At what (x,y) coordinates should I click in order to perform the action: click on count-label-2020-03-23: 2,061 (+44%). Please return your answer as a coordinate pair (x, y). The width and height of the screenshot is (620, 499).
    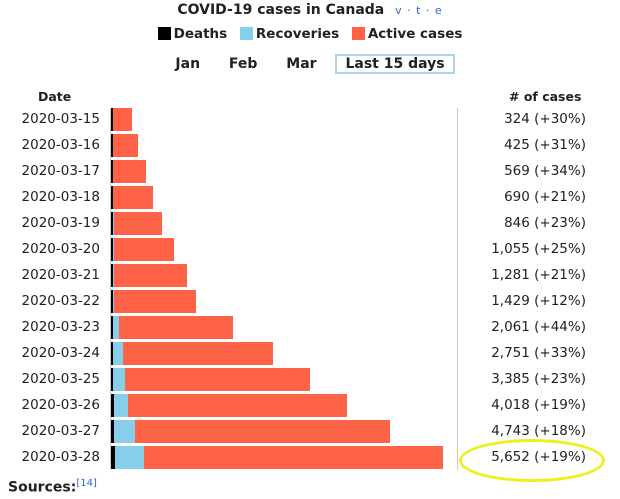
    Looking at the image, I should click on (538, 327).